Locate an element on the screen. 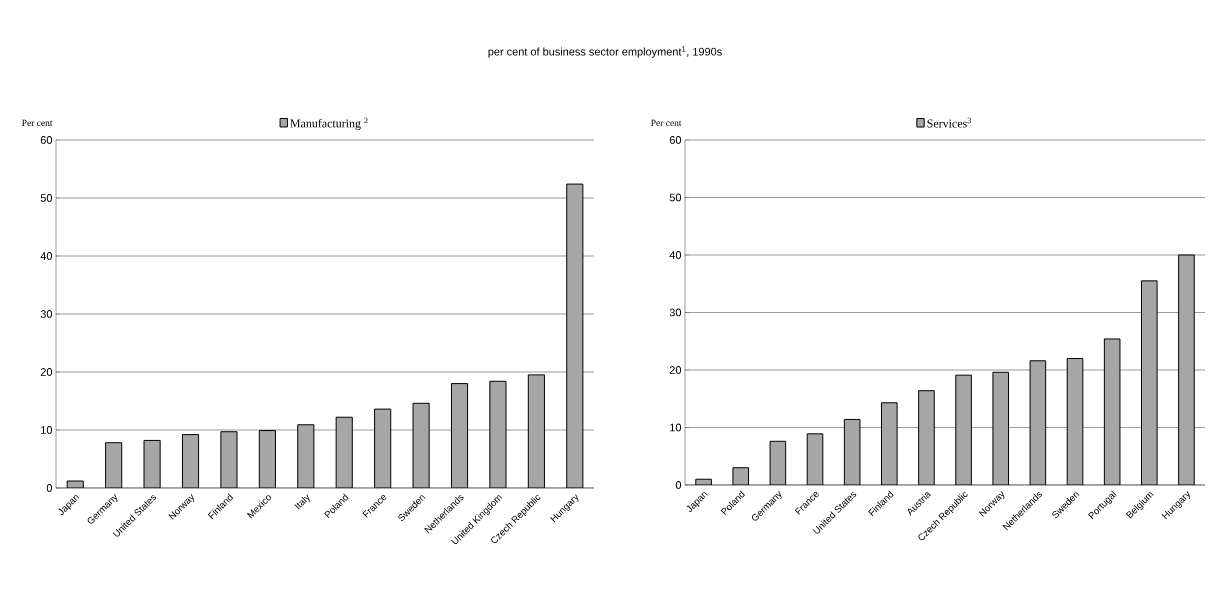 The height and width of the screenshot is (590, 1210). legend-label: Manufacturing $^{2}$ is located at coordinates (329, 123).